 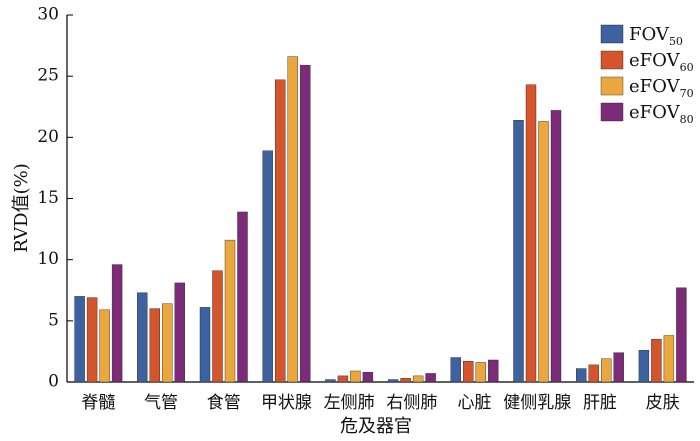 I want to click on y-axis-title: RVD值(%), so click(x=21, y=208).